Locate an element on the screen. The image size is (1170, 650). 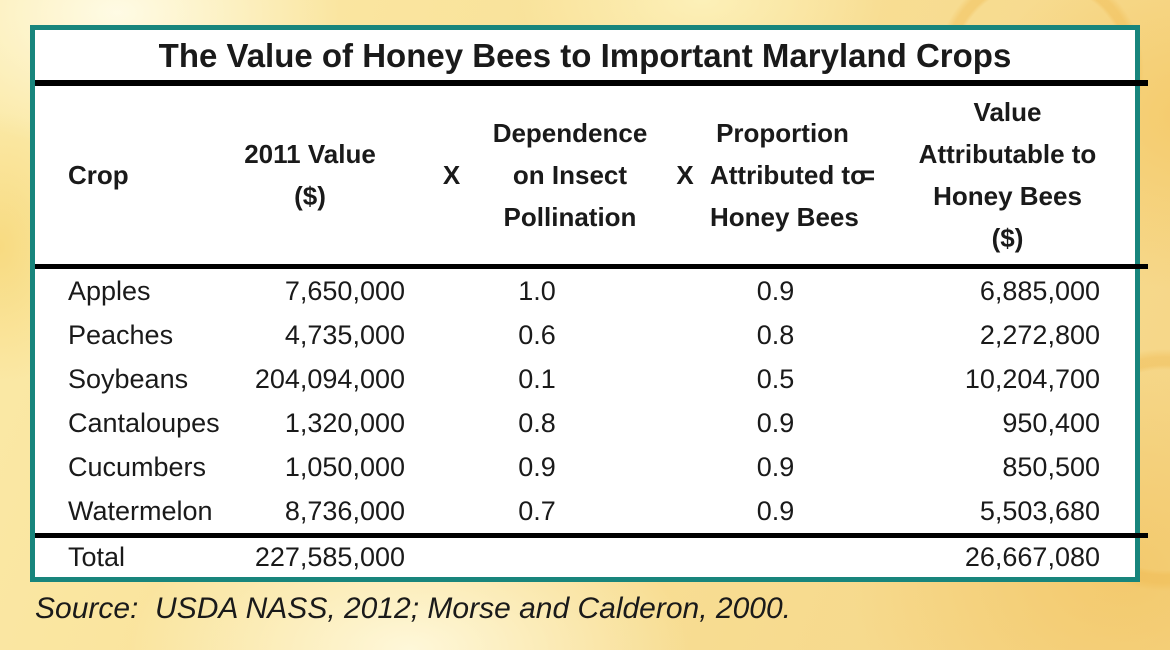
cell-2011-value: 7,650,000 is located at coordinates (344, 290).